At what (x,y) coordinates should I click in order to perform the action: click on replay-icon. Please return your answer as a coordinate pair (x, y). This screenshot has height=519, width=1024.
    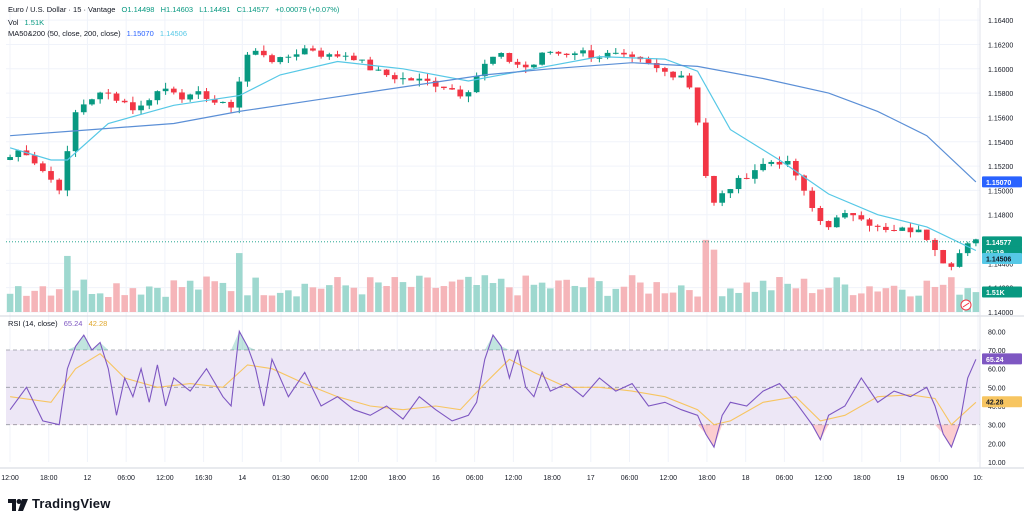
    Looking at the image, I should click on (966, 305).